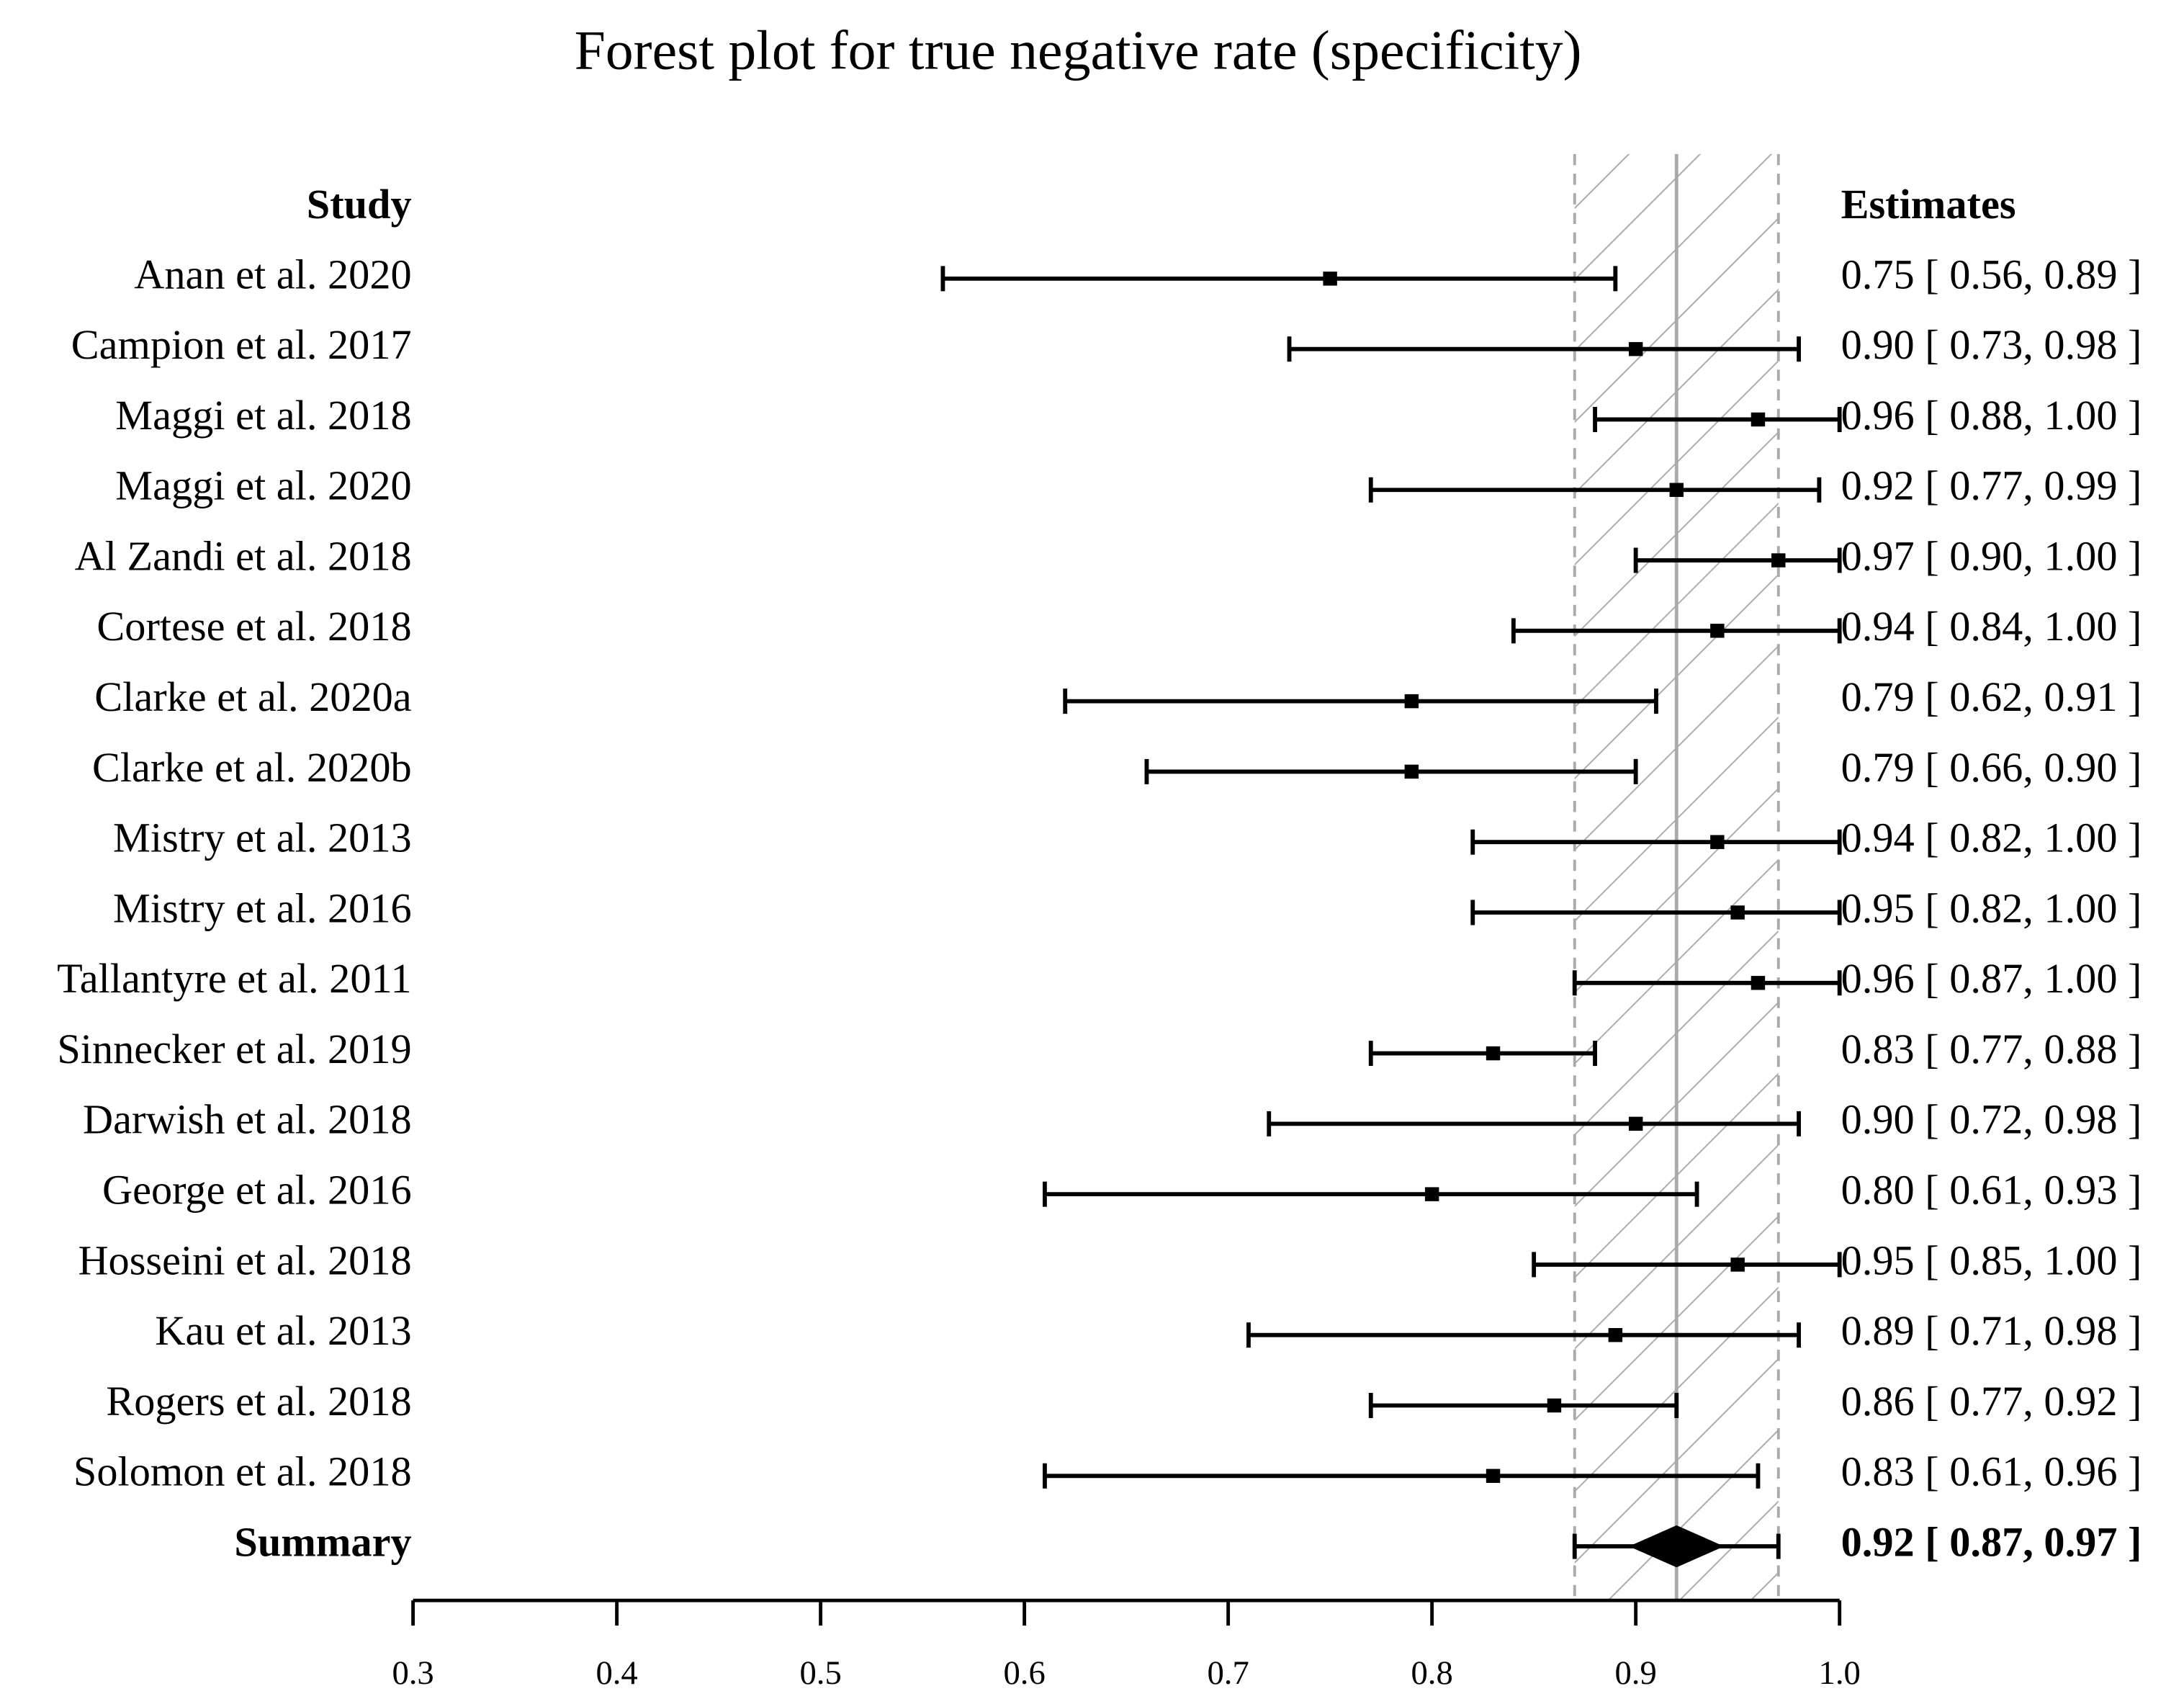  I want to click on study-label: Cortese et al. 2018, so click(253, 626).